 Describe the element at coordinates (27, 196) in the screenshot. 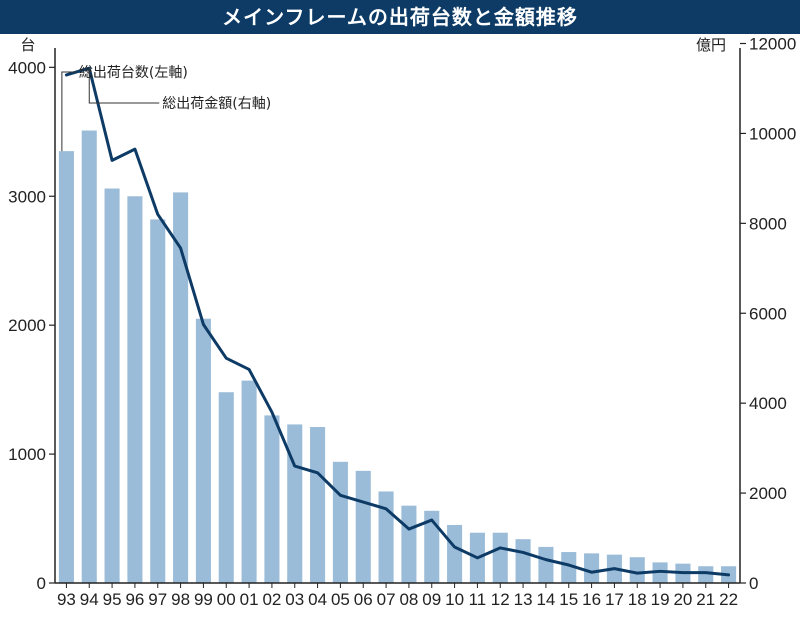

I see `left-tick-label-3000: 3000` at that location.